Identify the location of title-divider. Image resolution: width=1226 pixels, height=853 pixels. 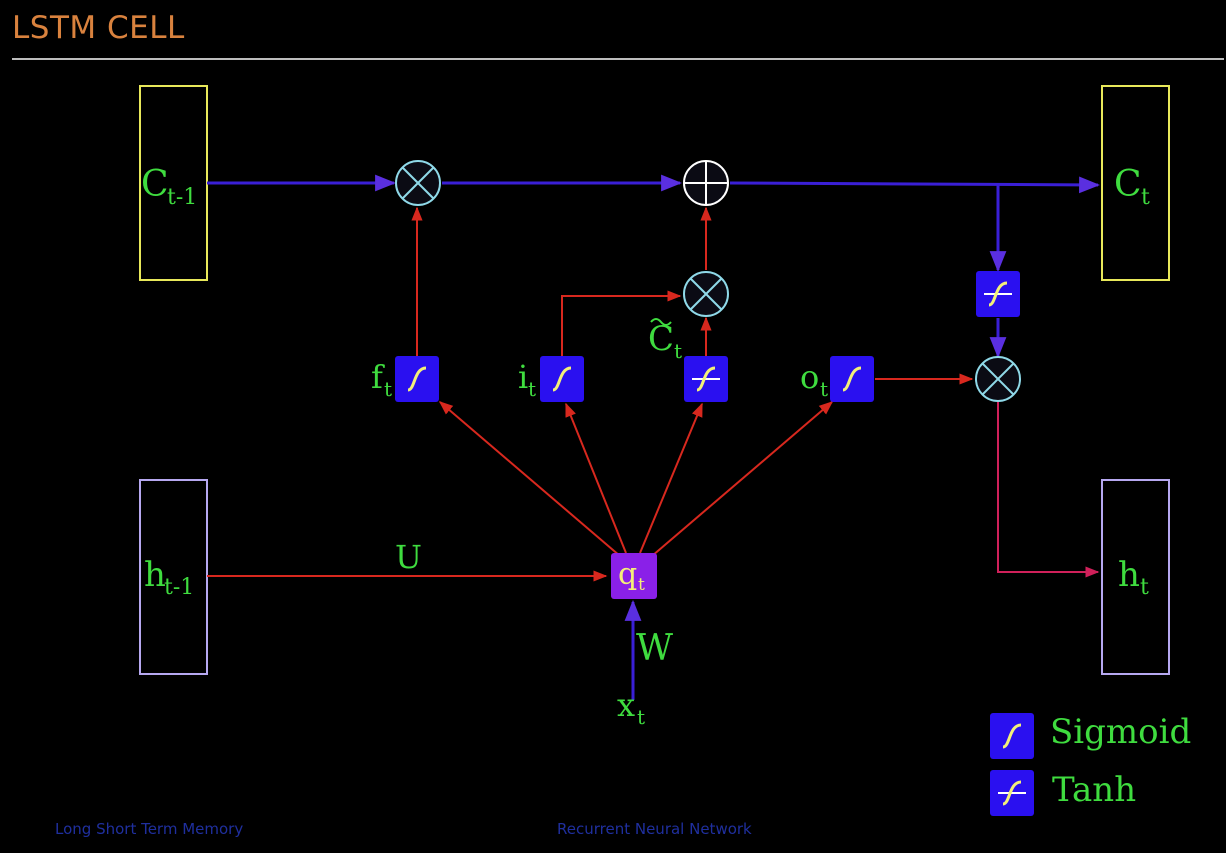
(618, 59).